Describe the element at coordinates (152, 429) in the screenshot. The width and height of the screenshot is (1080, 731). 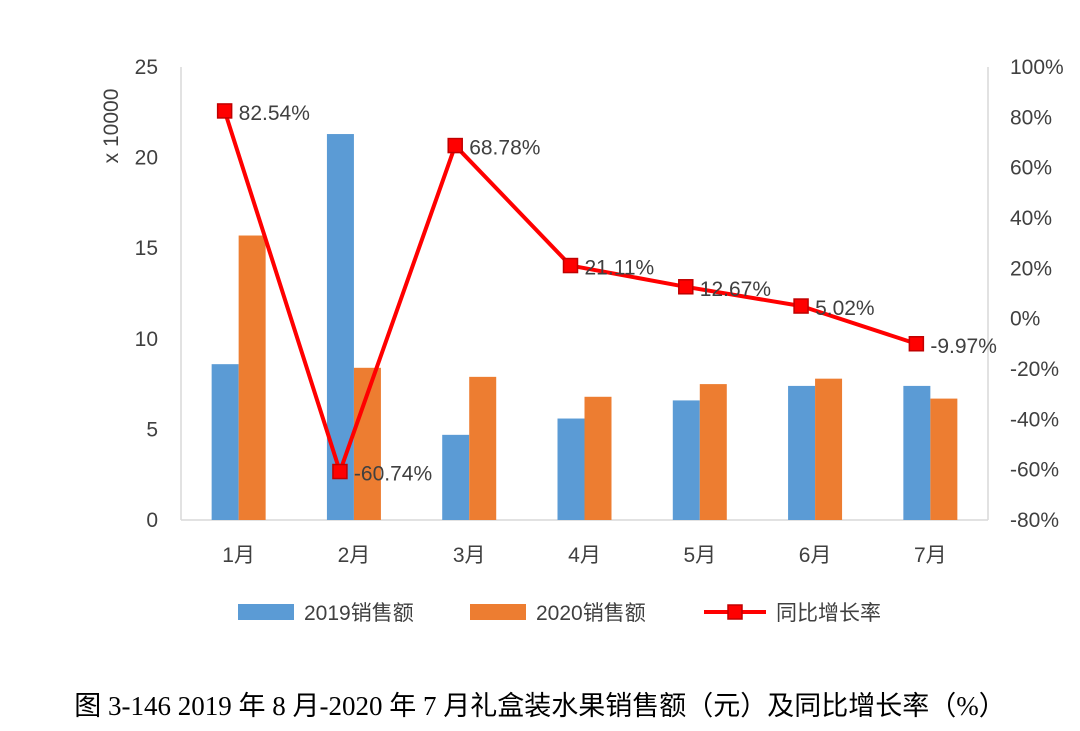
I see `y-tick-label: 5` at that location.